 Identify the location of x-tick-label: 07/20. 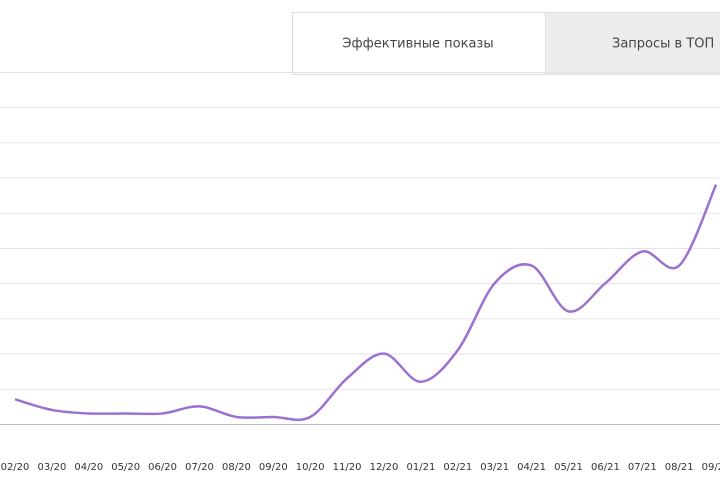
(199, 467).